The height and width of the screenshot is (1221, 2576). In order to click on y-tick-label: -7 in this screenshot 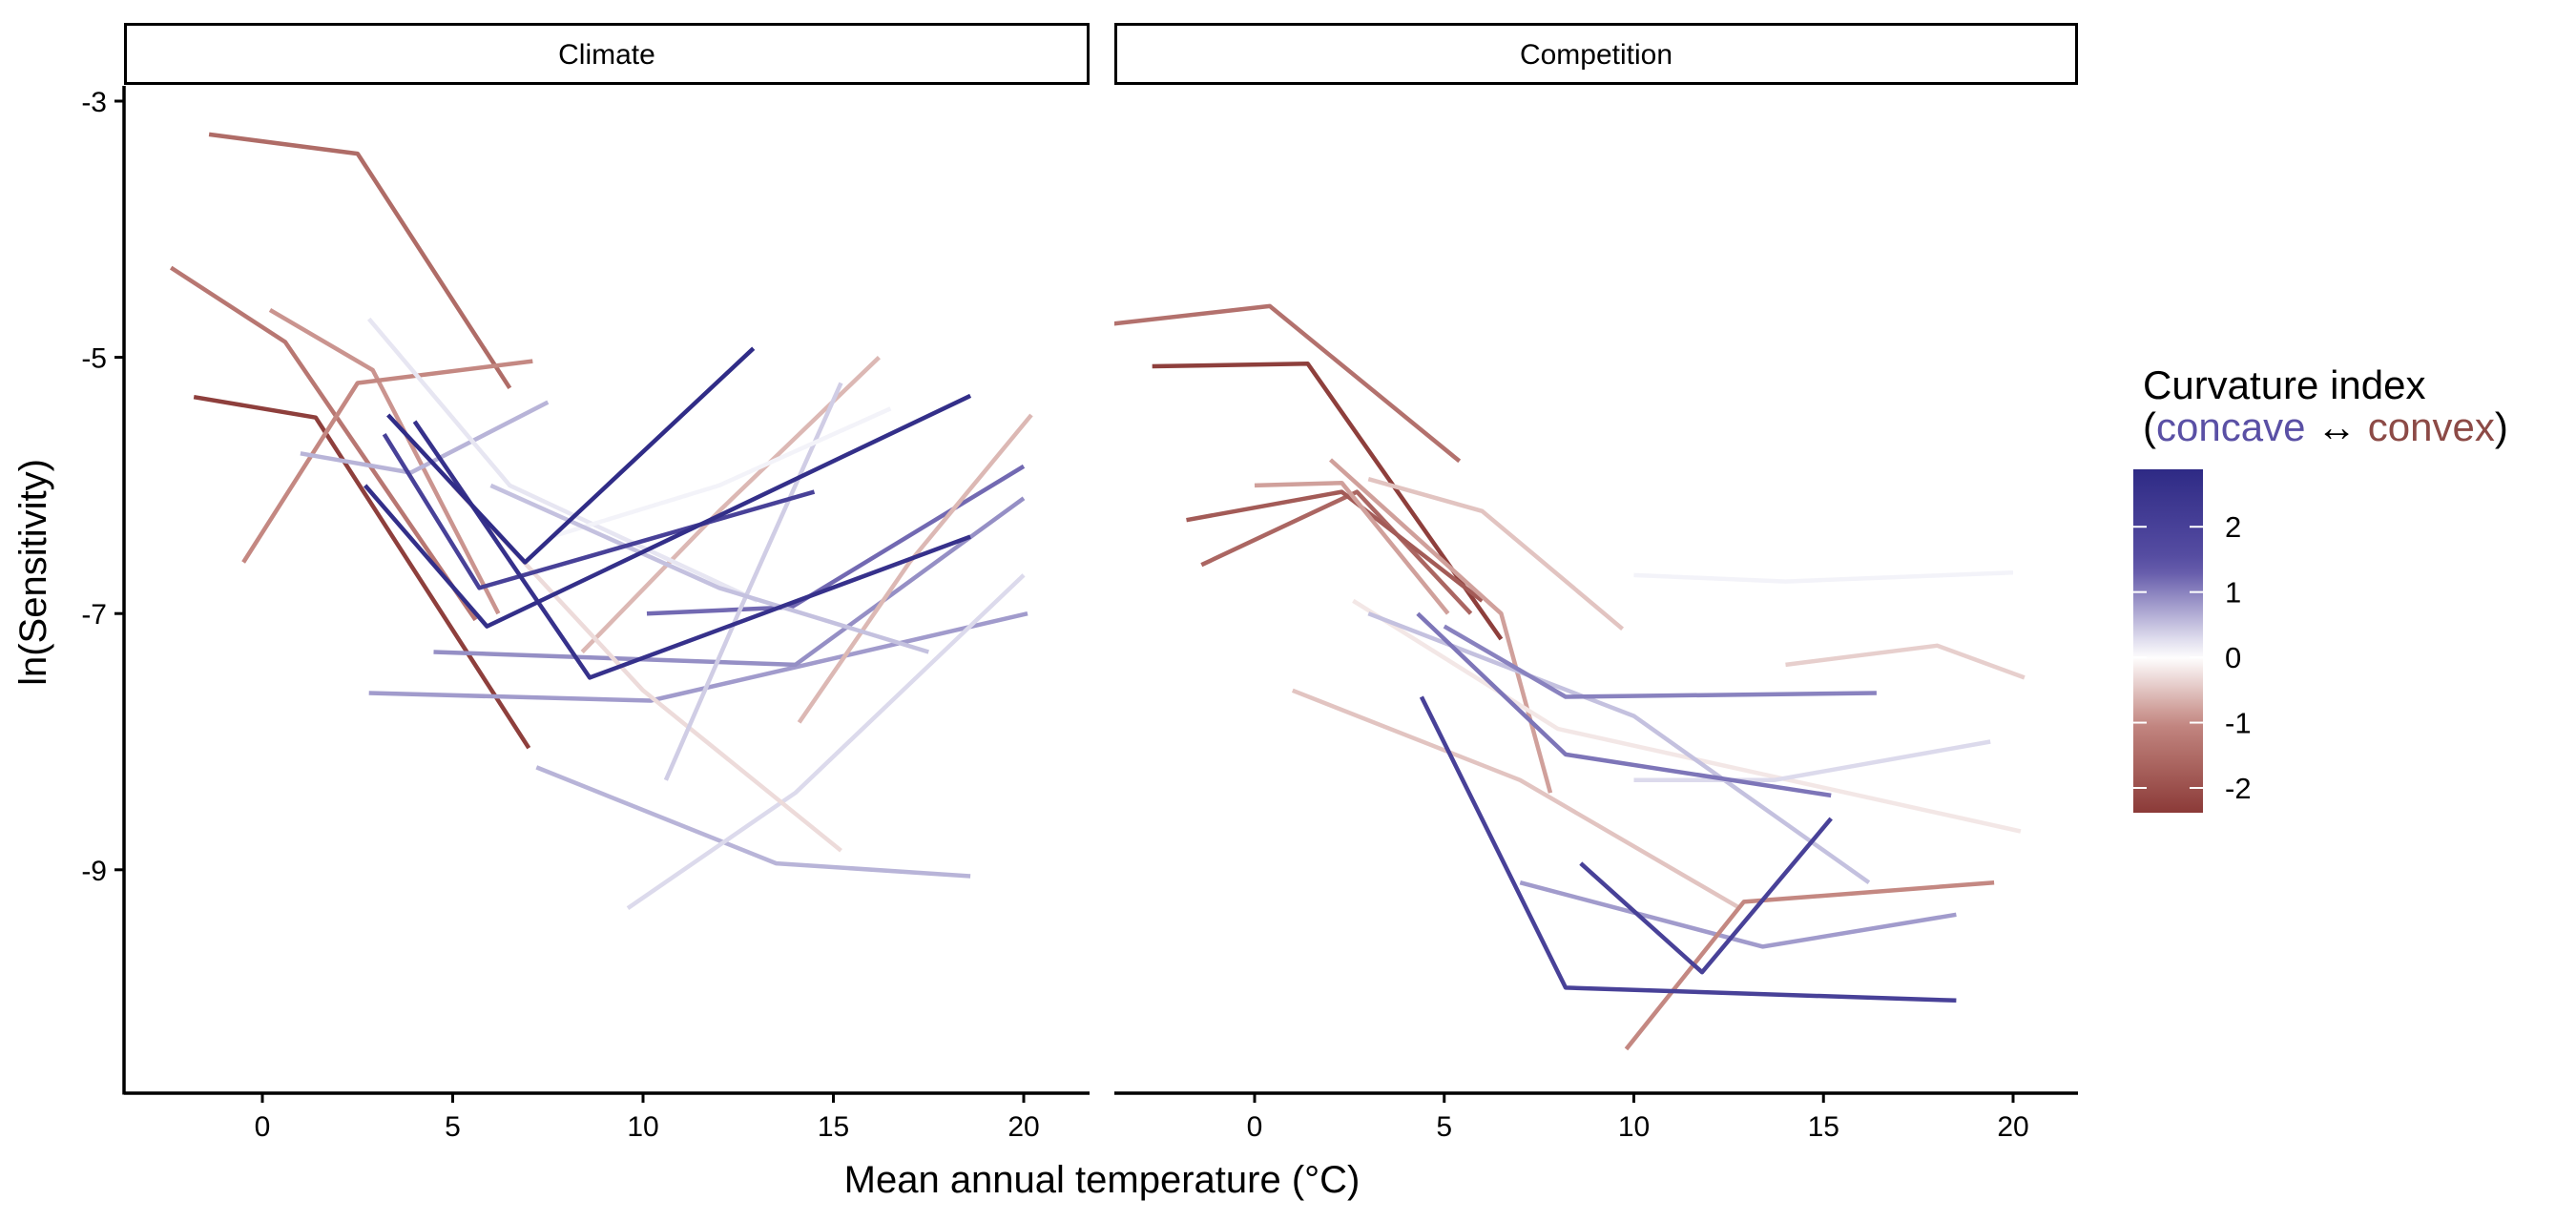, I will do `click(94, 615)`.